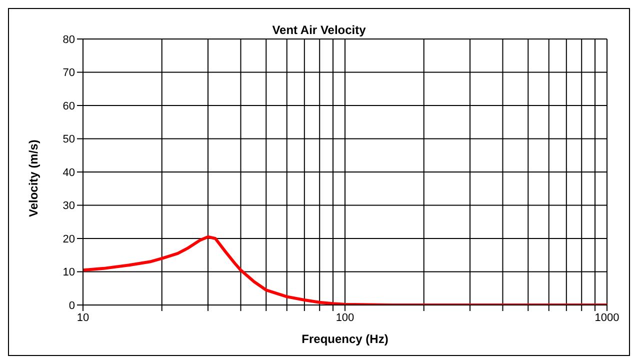 The height and width of the screenshot is (362, 636). I want to click on y-tick-label: 50, so click(68, 140).